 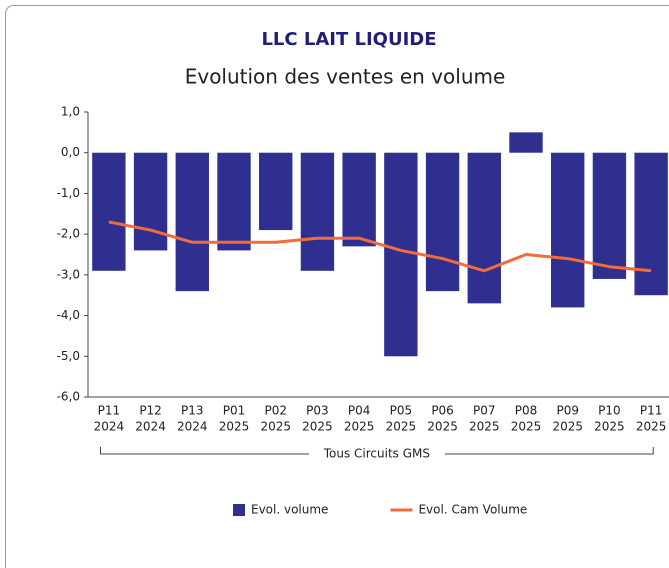 I want to click on y-tick-label: -2,0, so click(x=68, y=234).